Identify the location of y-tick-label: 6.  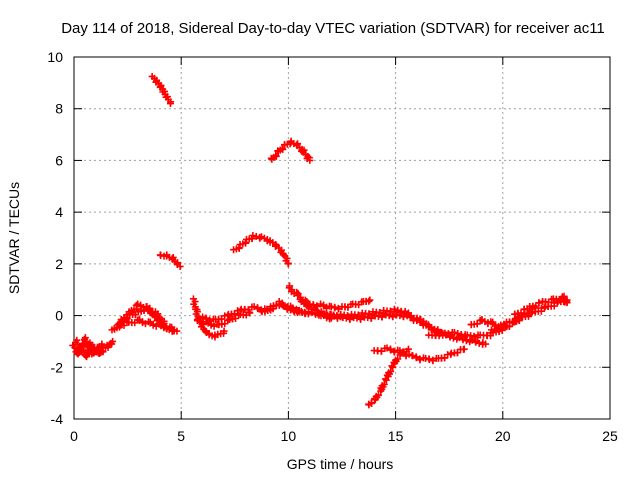
(59, 160).